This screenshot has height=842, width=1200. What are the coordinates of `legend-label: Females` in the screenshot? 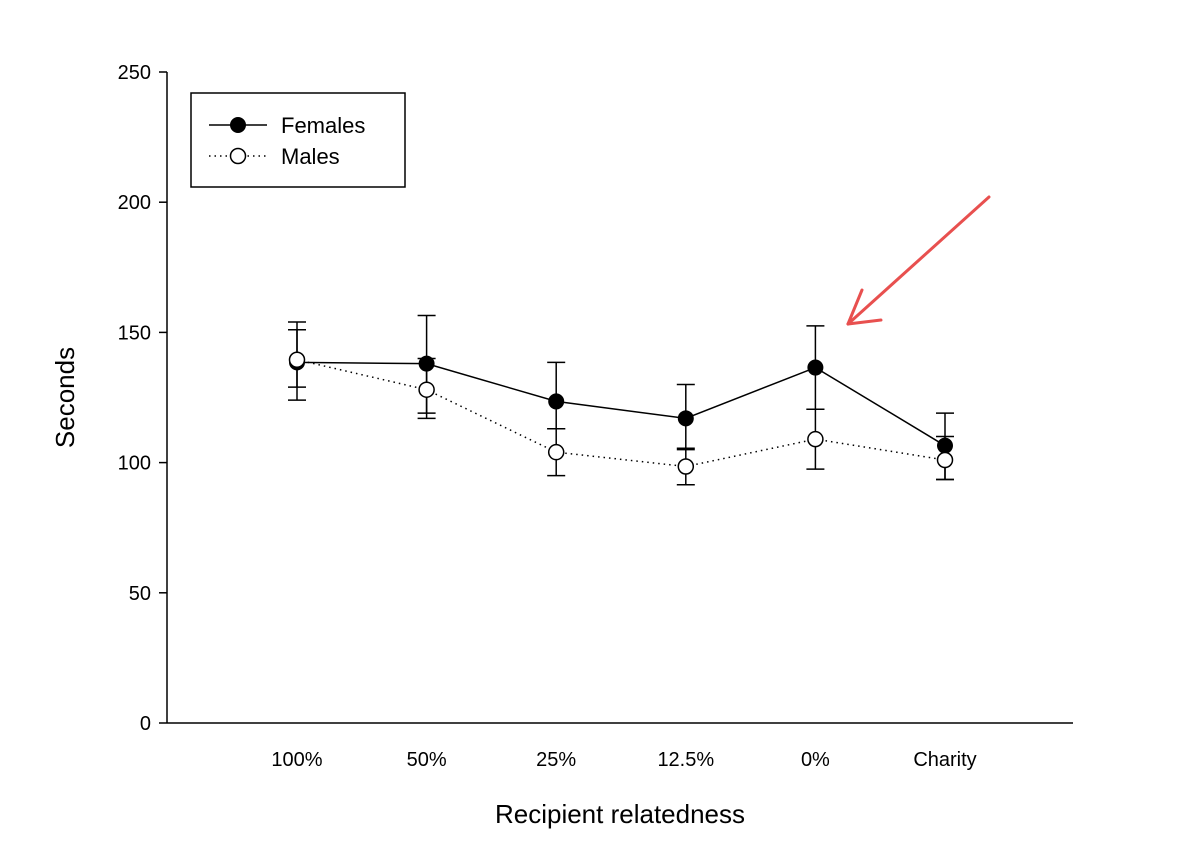 It's located at (323, 125).